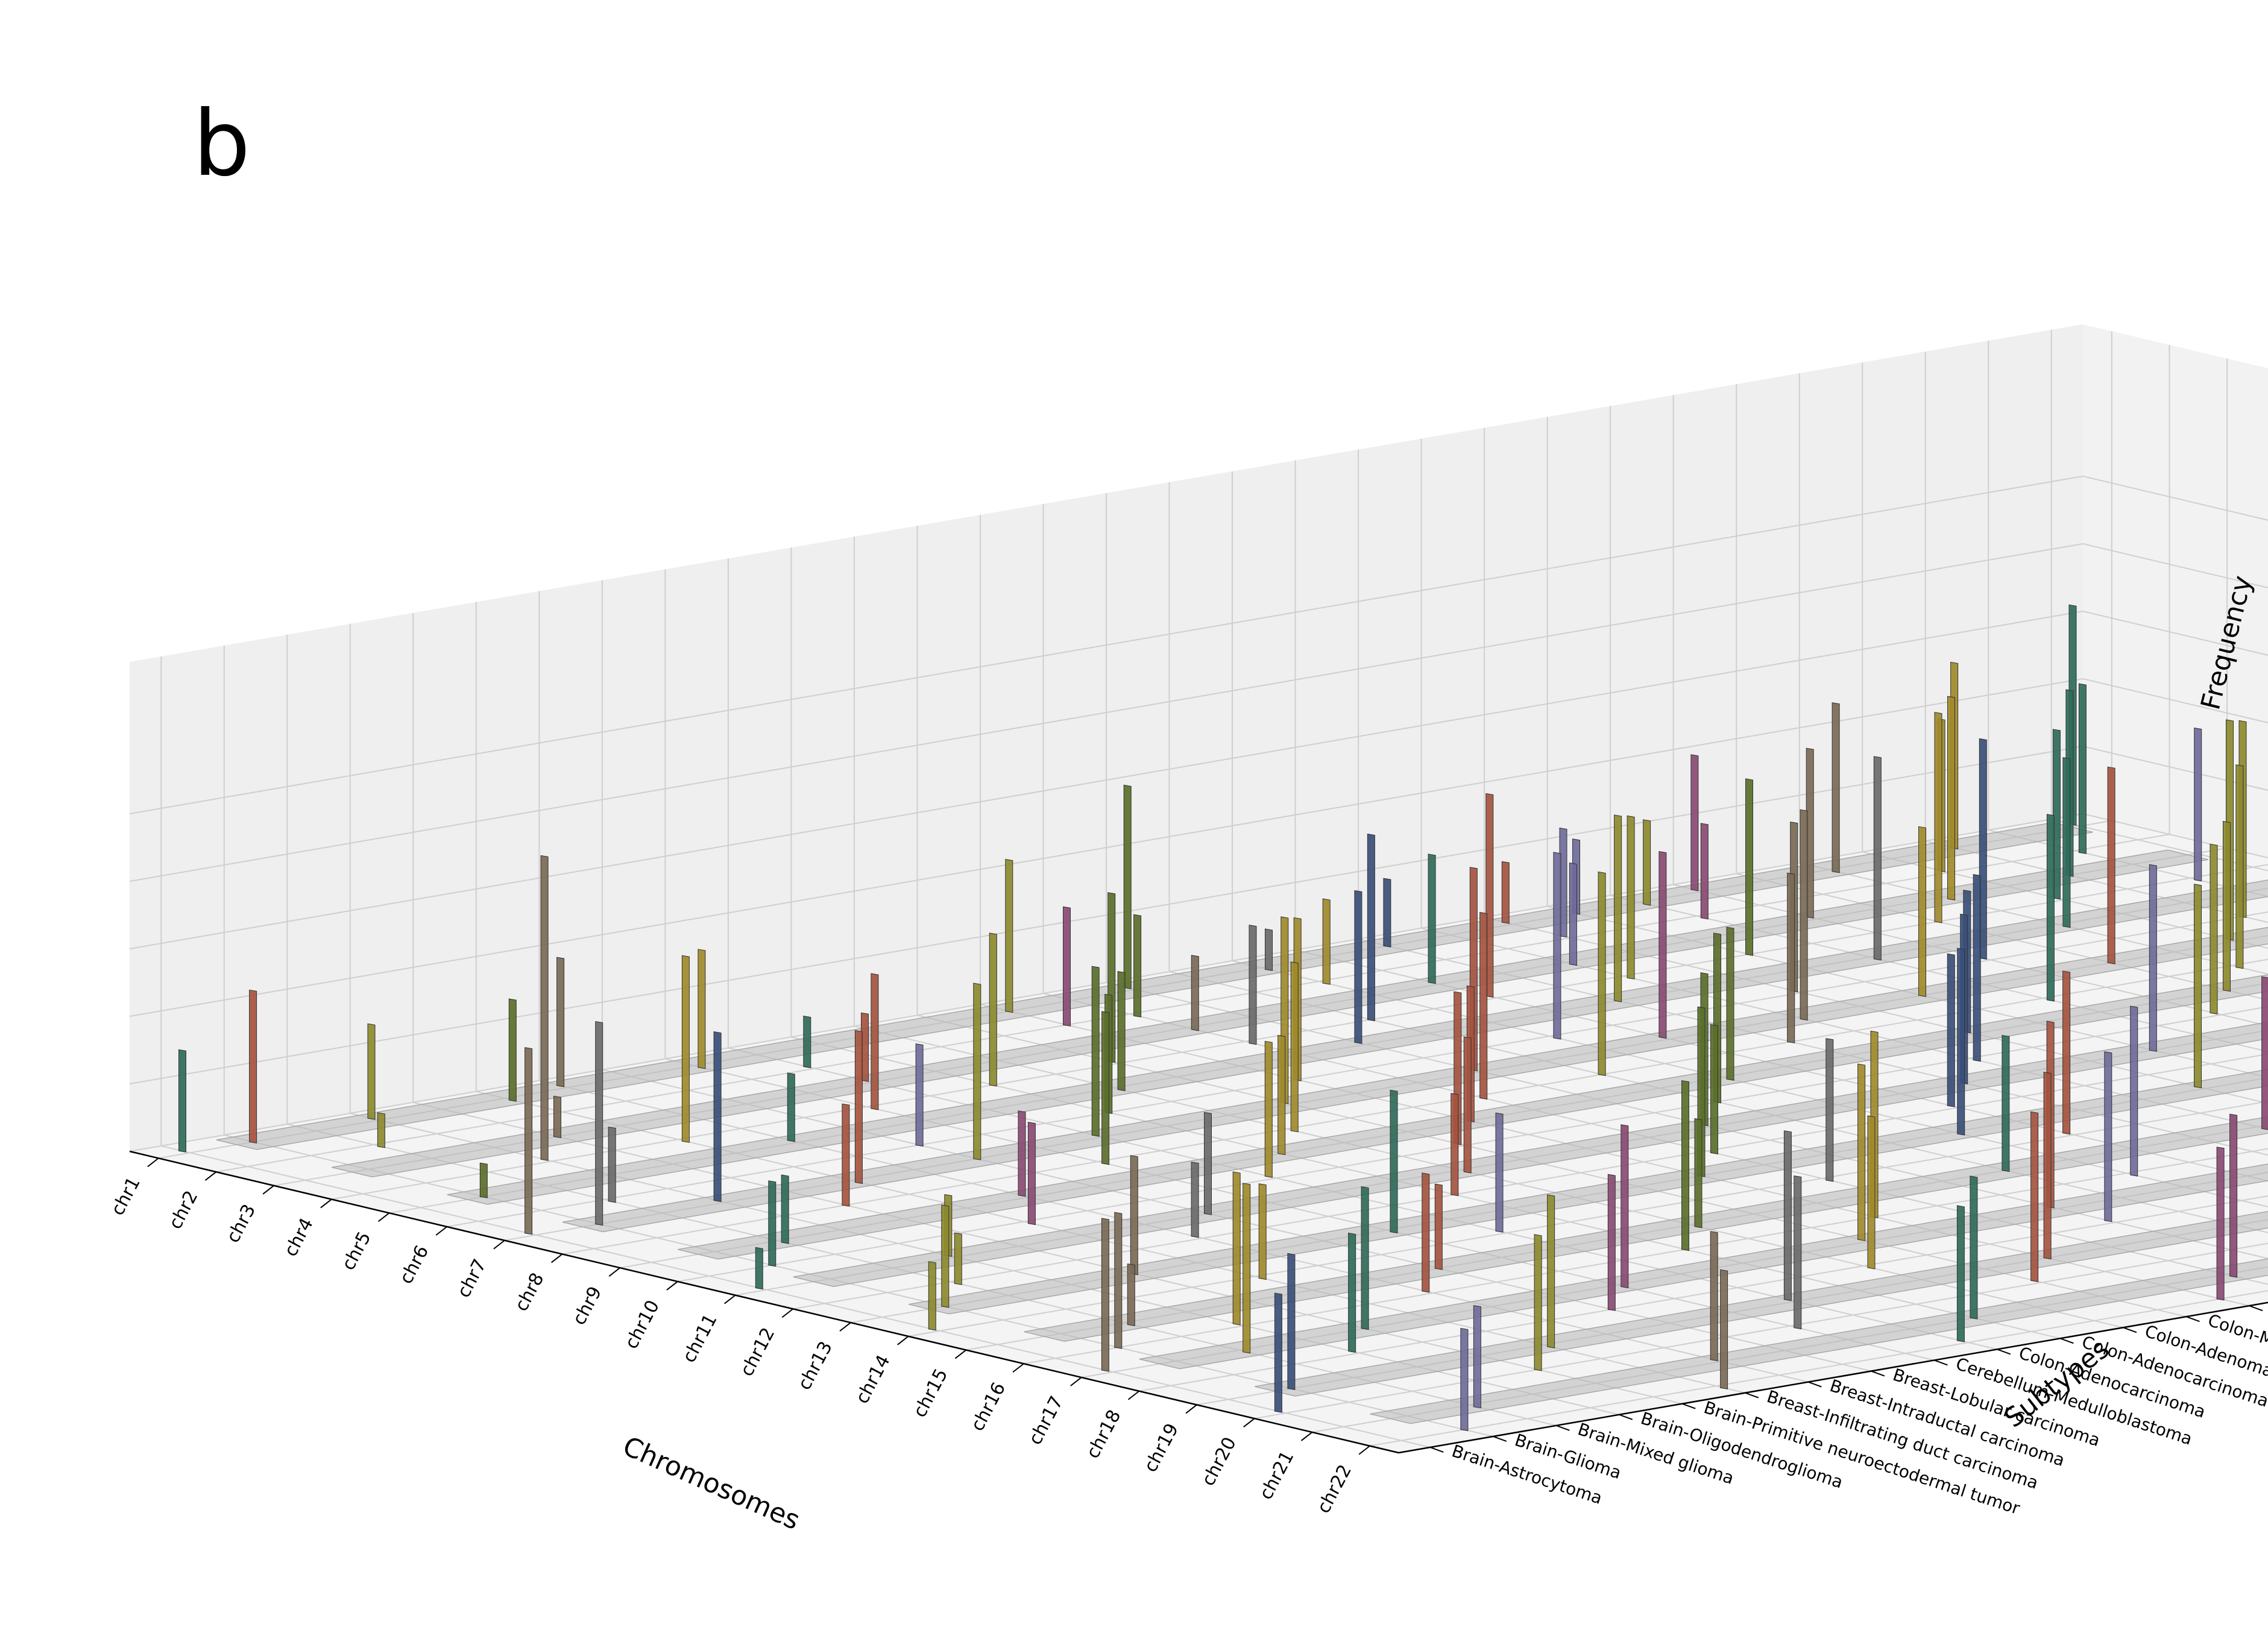 Image resolution: width=2268 pixels, height=1633 pixels. What do you see at coordinates (1220, 1462) in the screenshot?
I see `x-tick-label: chr20` at bounding box center [1220, 1462].